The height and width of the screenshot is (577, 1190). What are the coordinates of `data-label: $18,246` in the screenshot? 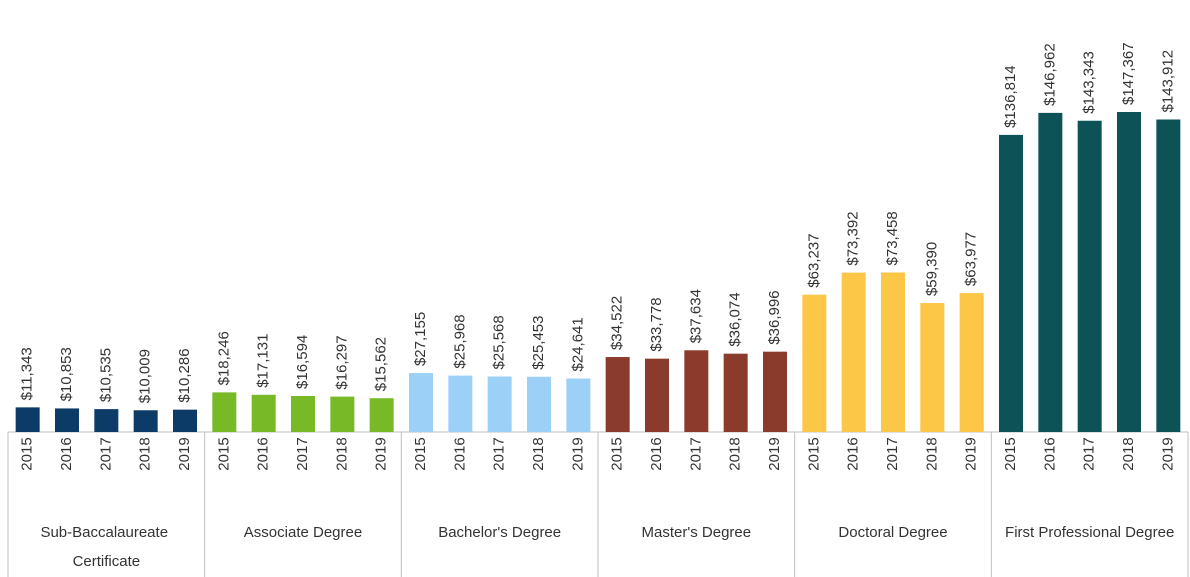 It's located at (223, 358).